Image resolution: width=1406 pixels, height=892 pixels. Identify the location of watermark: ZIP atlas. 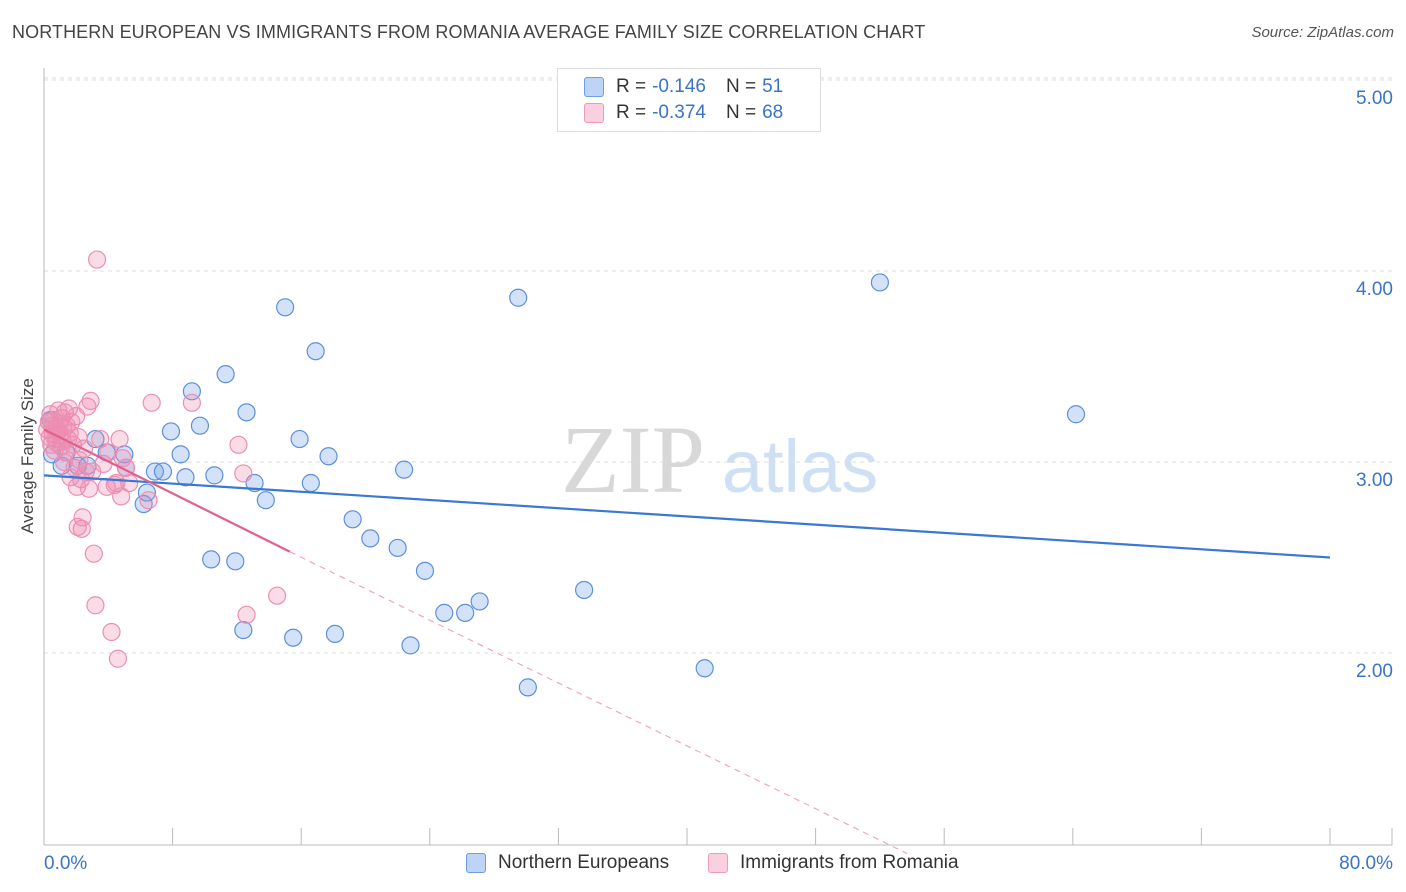
(719, 459).